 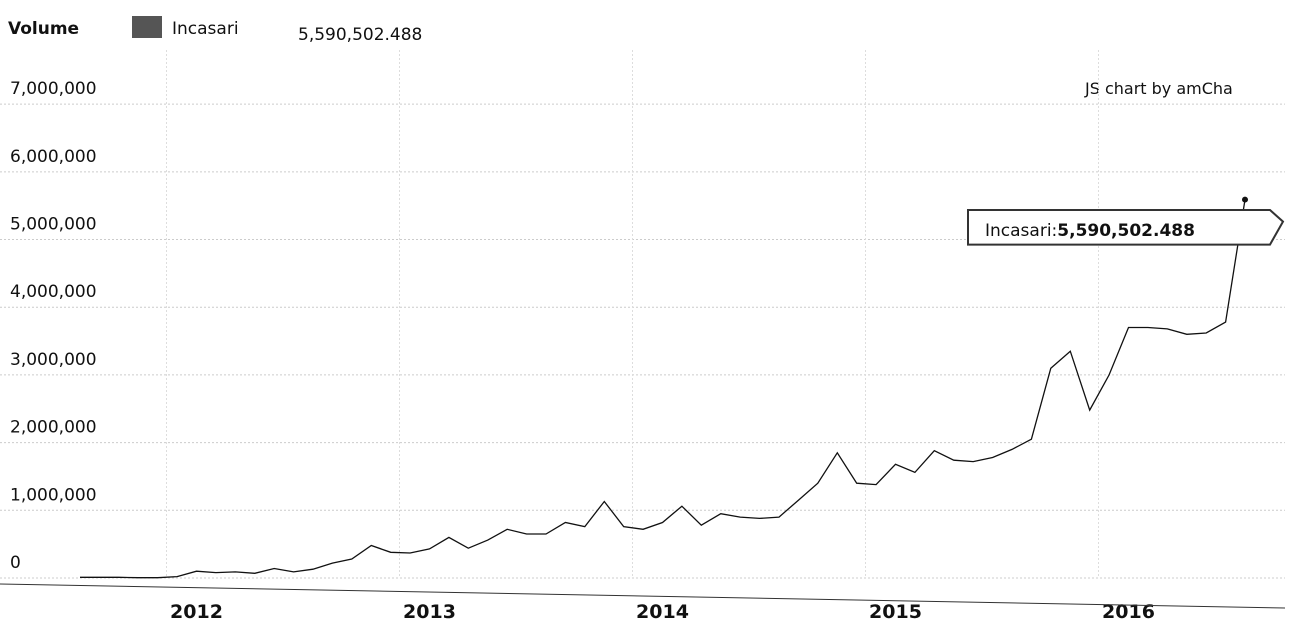 I want to click on x-tick-label: 2016, so click(x=1128, y=612).